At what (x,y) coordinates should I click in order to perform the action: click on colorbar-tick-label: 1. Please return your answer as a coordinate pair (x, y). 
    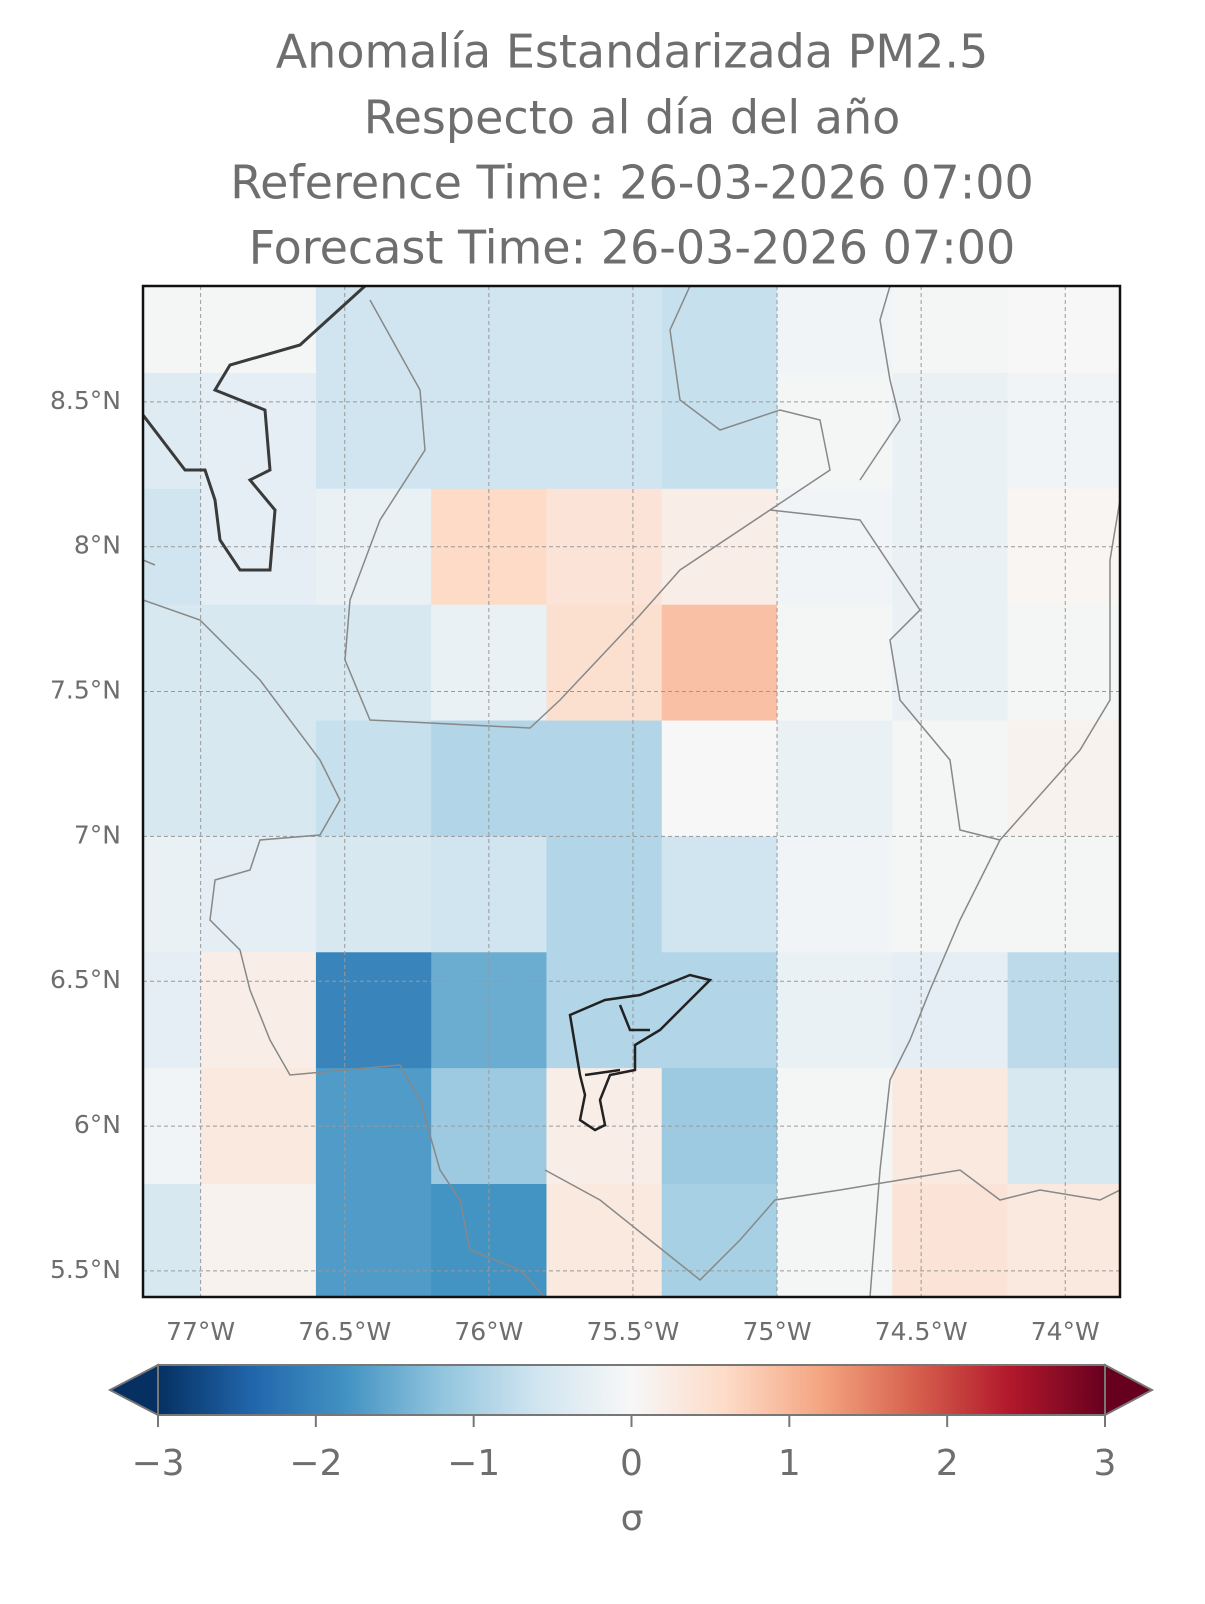
    Looking at the image, I should click on (789, 1463).